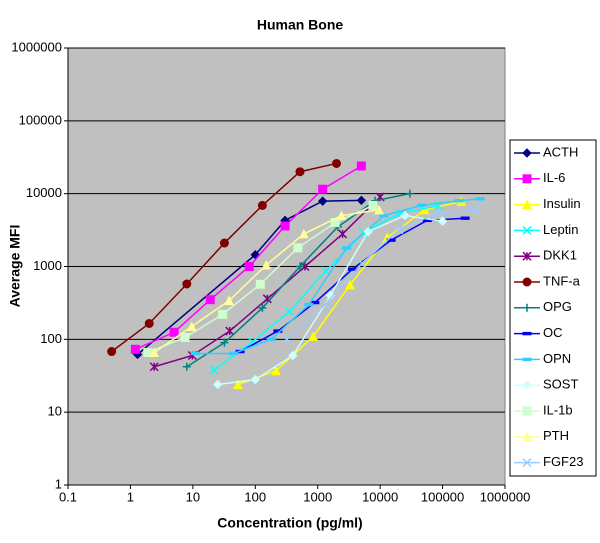 This screenshot has width=600, height=543. What do you see at coordinates (381, 274) in the screenshot?
I see `series-line` at bounding box center [381, 274].